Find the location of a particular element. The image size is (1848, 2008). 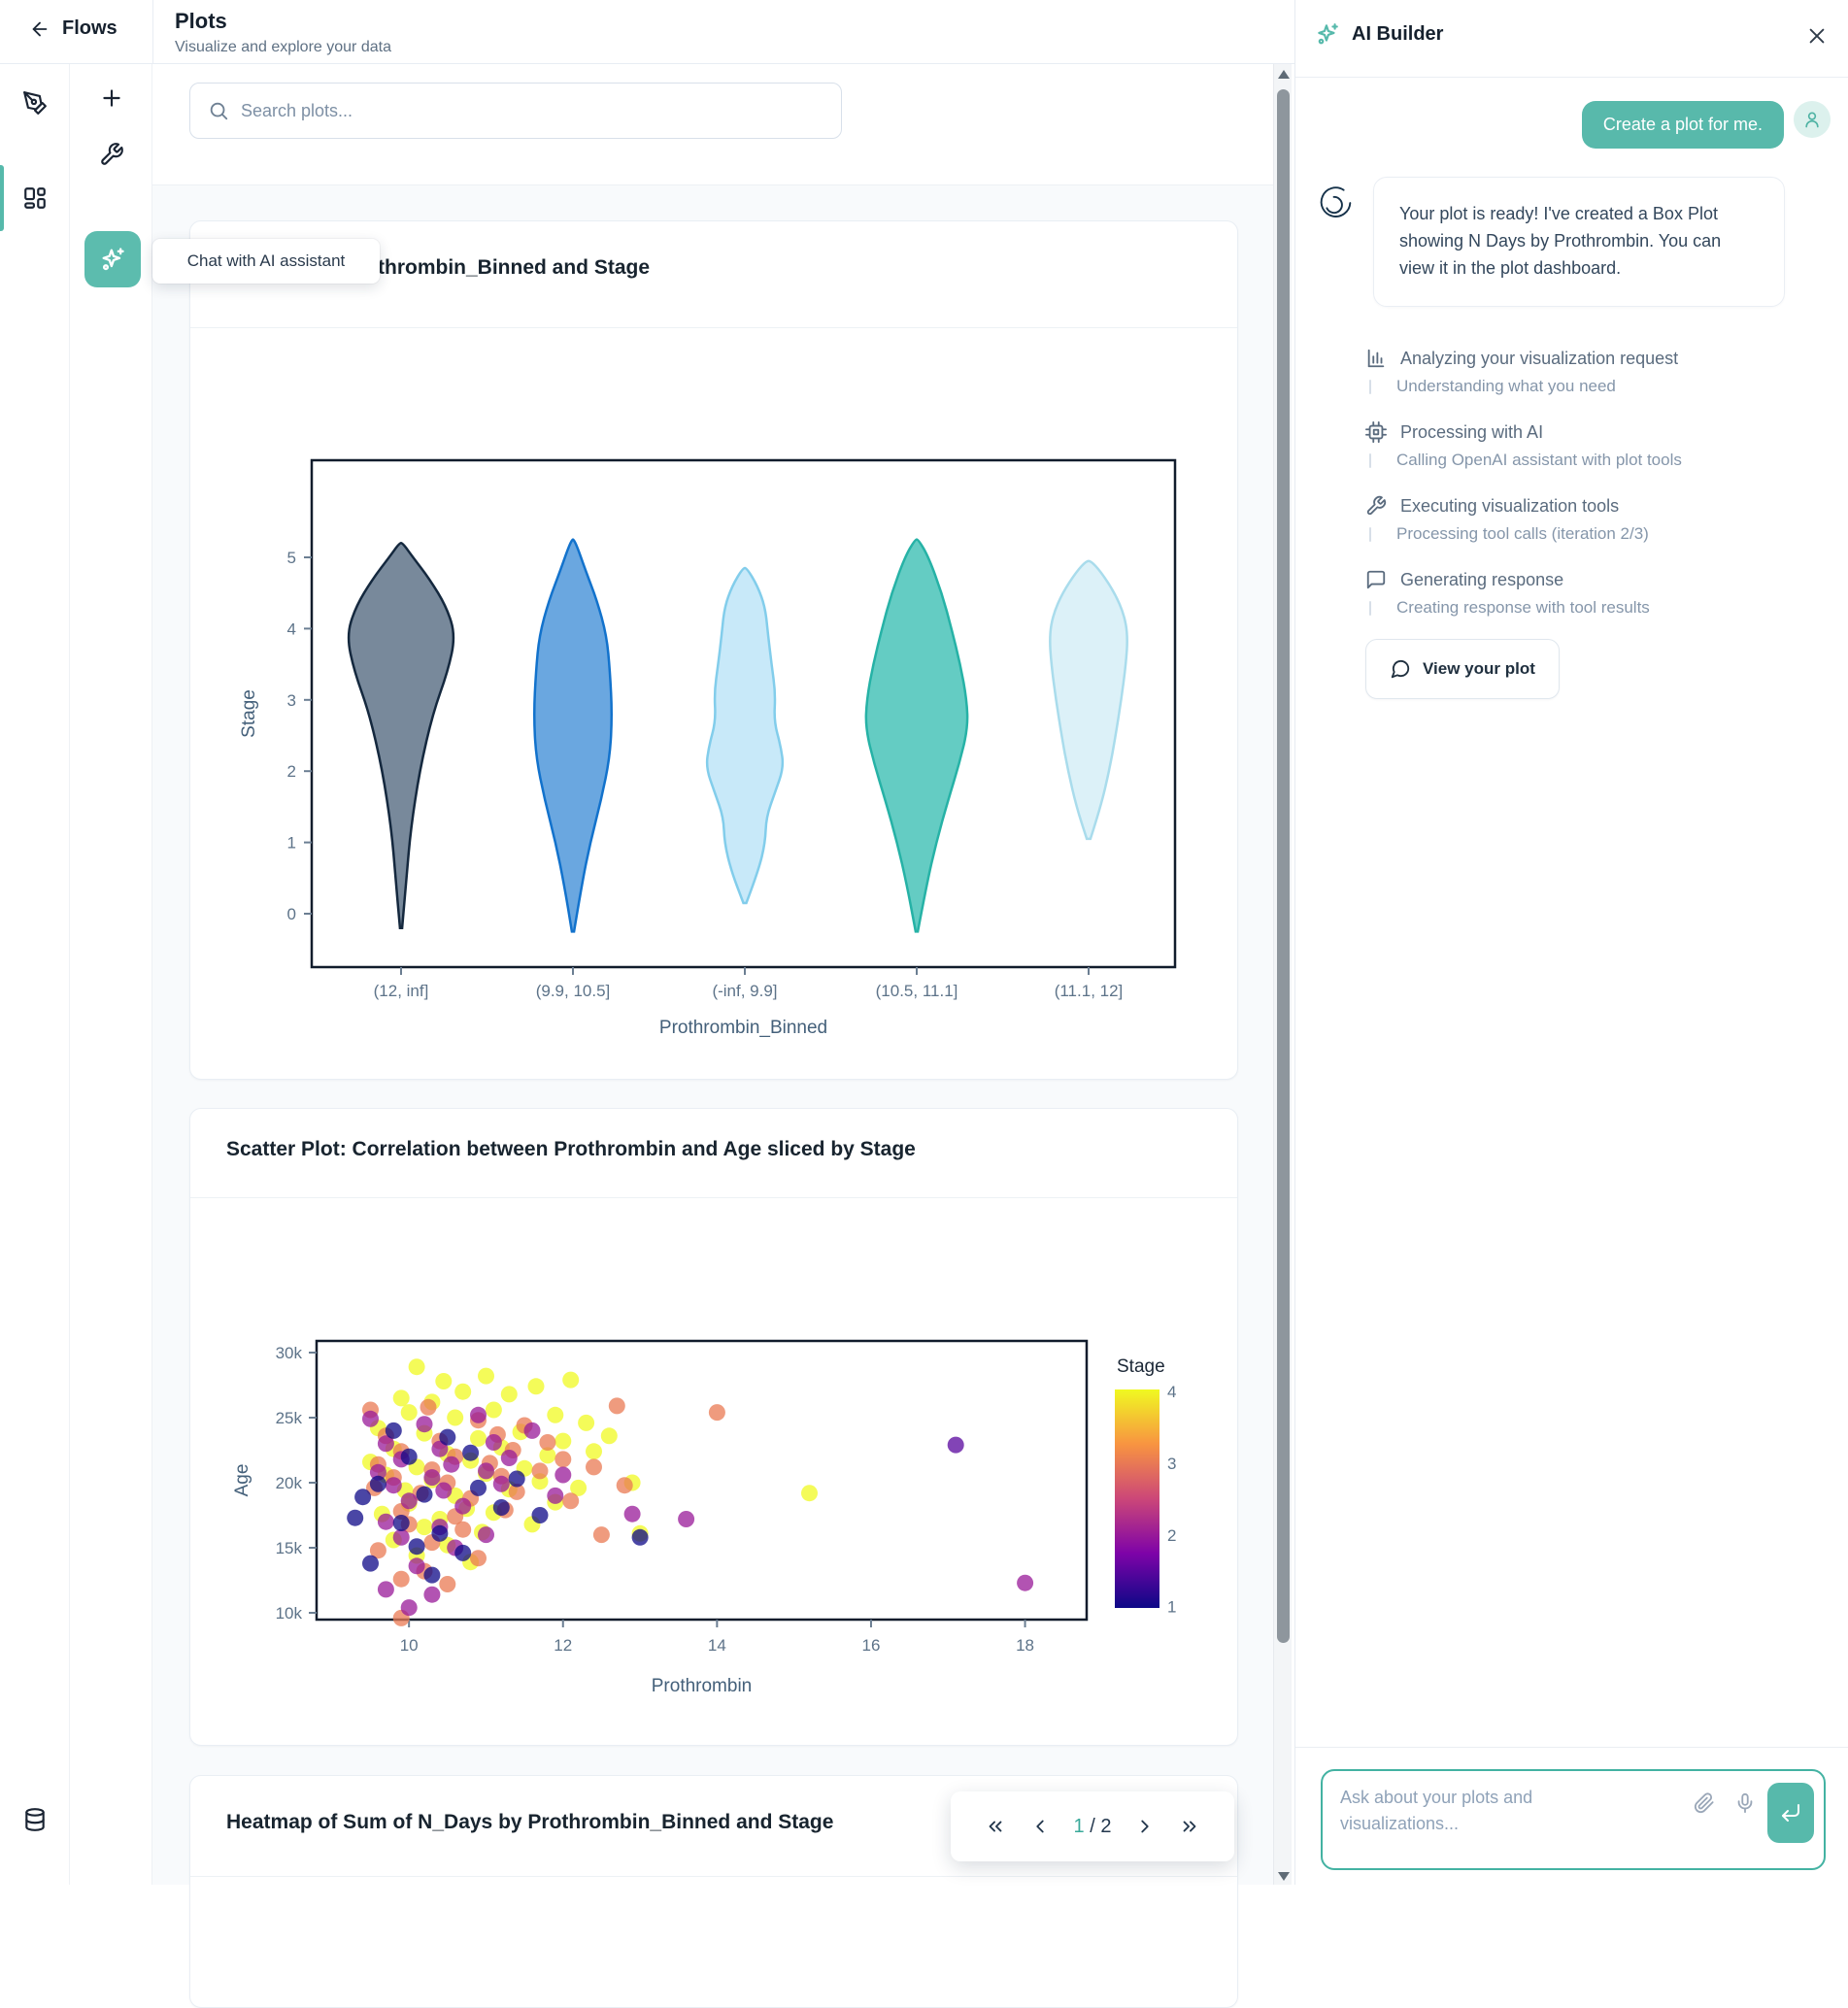

icon-rail-primary is located at coordinates (35, 974).